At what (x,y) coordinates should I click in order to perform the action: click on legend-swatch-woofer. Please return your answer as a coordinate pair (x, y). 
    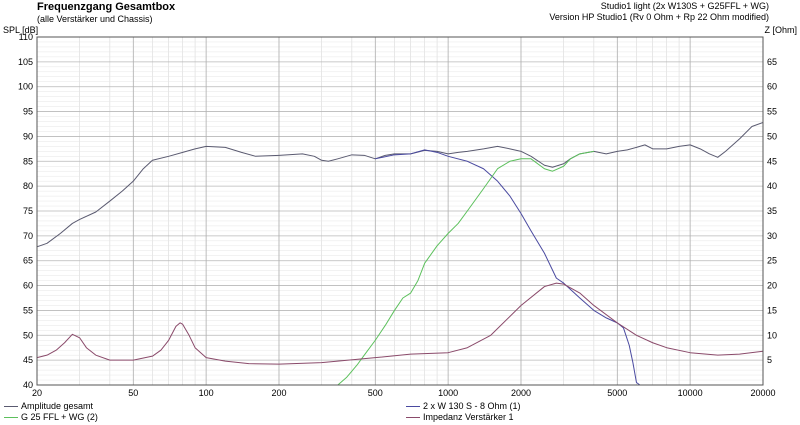
    Looking at the image, I should click on (413, 406).